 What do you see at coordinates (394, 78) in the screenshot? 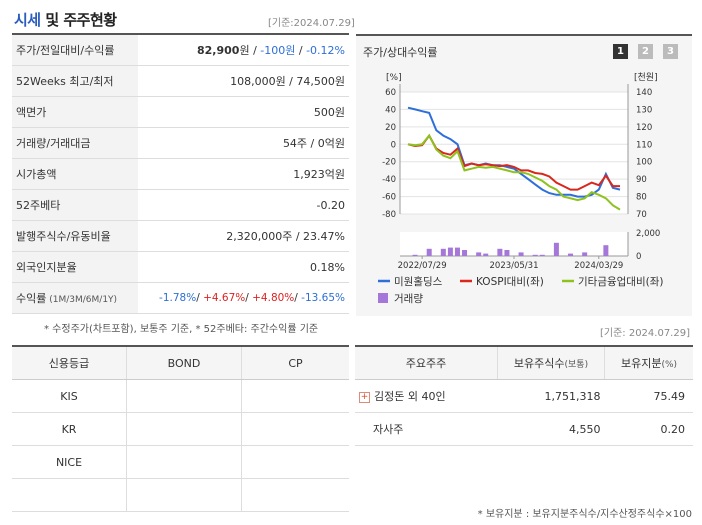
I see `left-axis-unit: [%]` at bounding box center [394, 78].